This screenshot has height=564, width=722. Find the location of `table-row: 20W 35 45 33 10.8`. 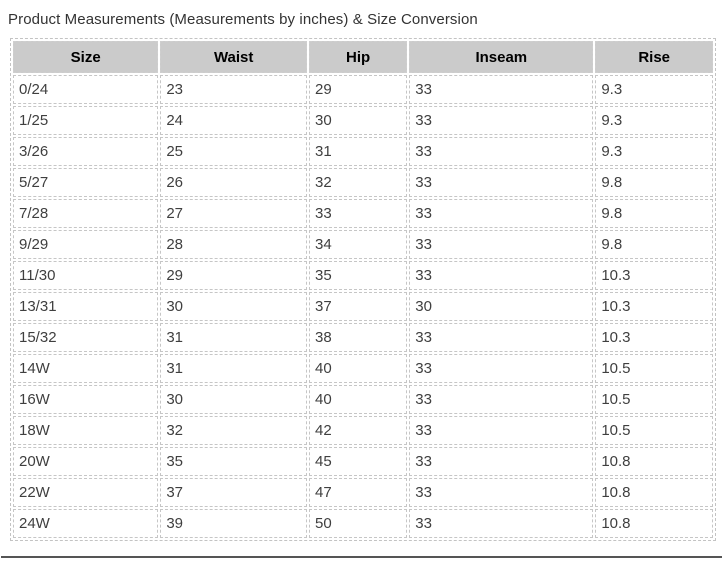

table-row: 20W 35 45 33 10.8 is located at coordinates (363, 461).